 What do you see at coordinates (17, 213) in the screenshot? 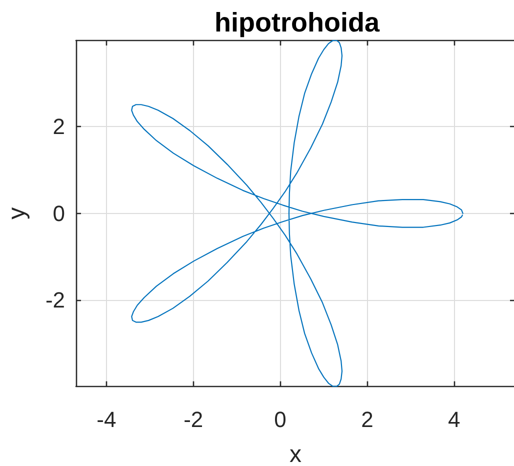
I see `y-axis-title: y` at bounding box center [17, 213].